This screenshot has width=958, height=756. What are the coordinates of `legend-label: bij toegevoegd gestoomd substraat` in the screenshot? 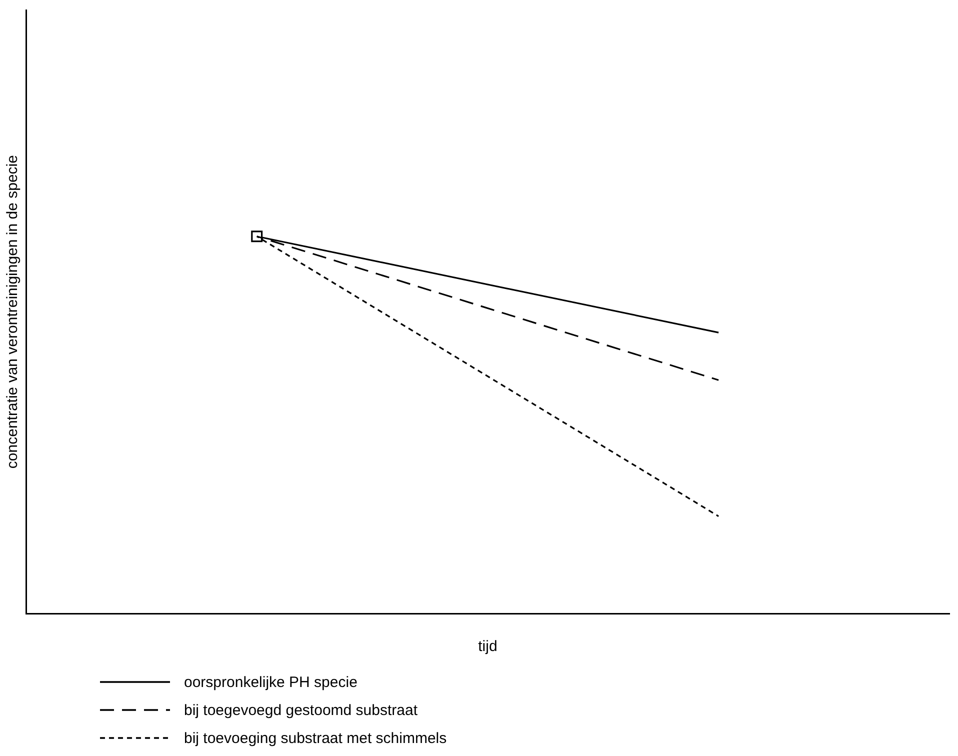 It's located at (301, 710).